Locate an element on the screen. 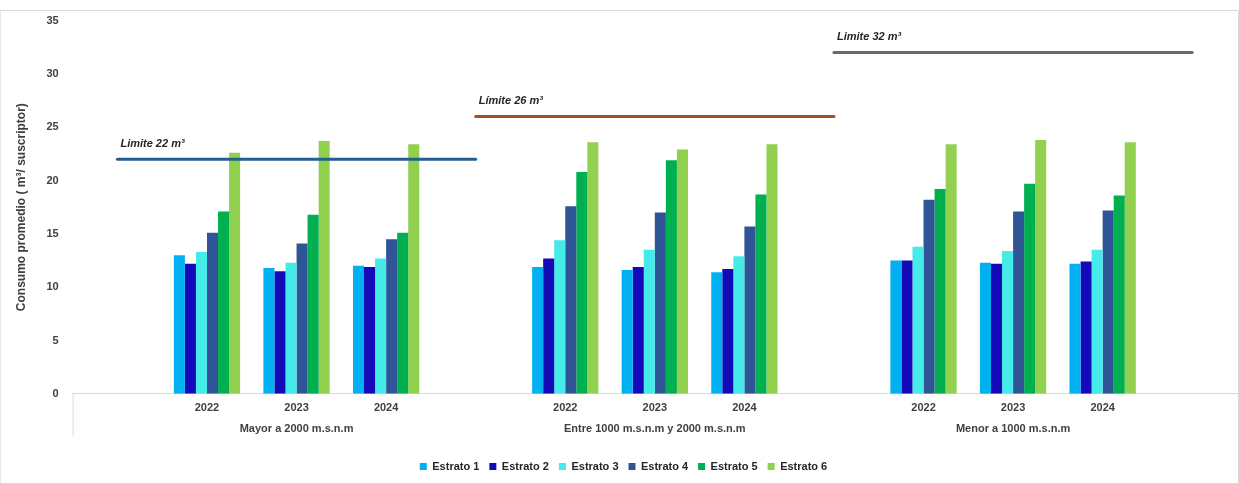  y-axis-title: Consumo promedio ( m³/ suscriptor) is located at coordinates (20, 207).